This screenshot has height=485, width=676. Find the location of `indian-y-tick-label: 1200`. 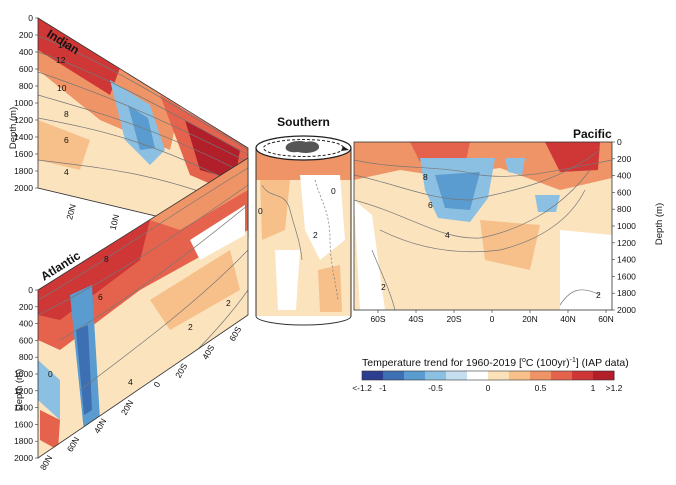

indian-y-tick-label: 1200 is located at coordinates (23, 120).